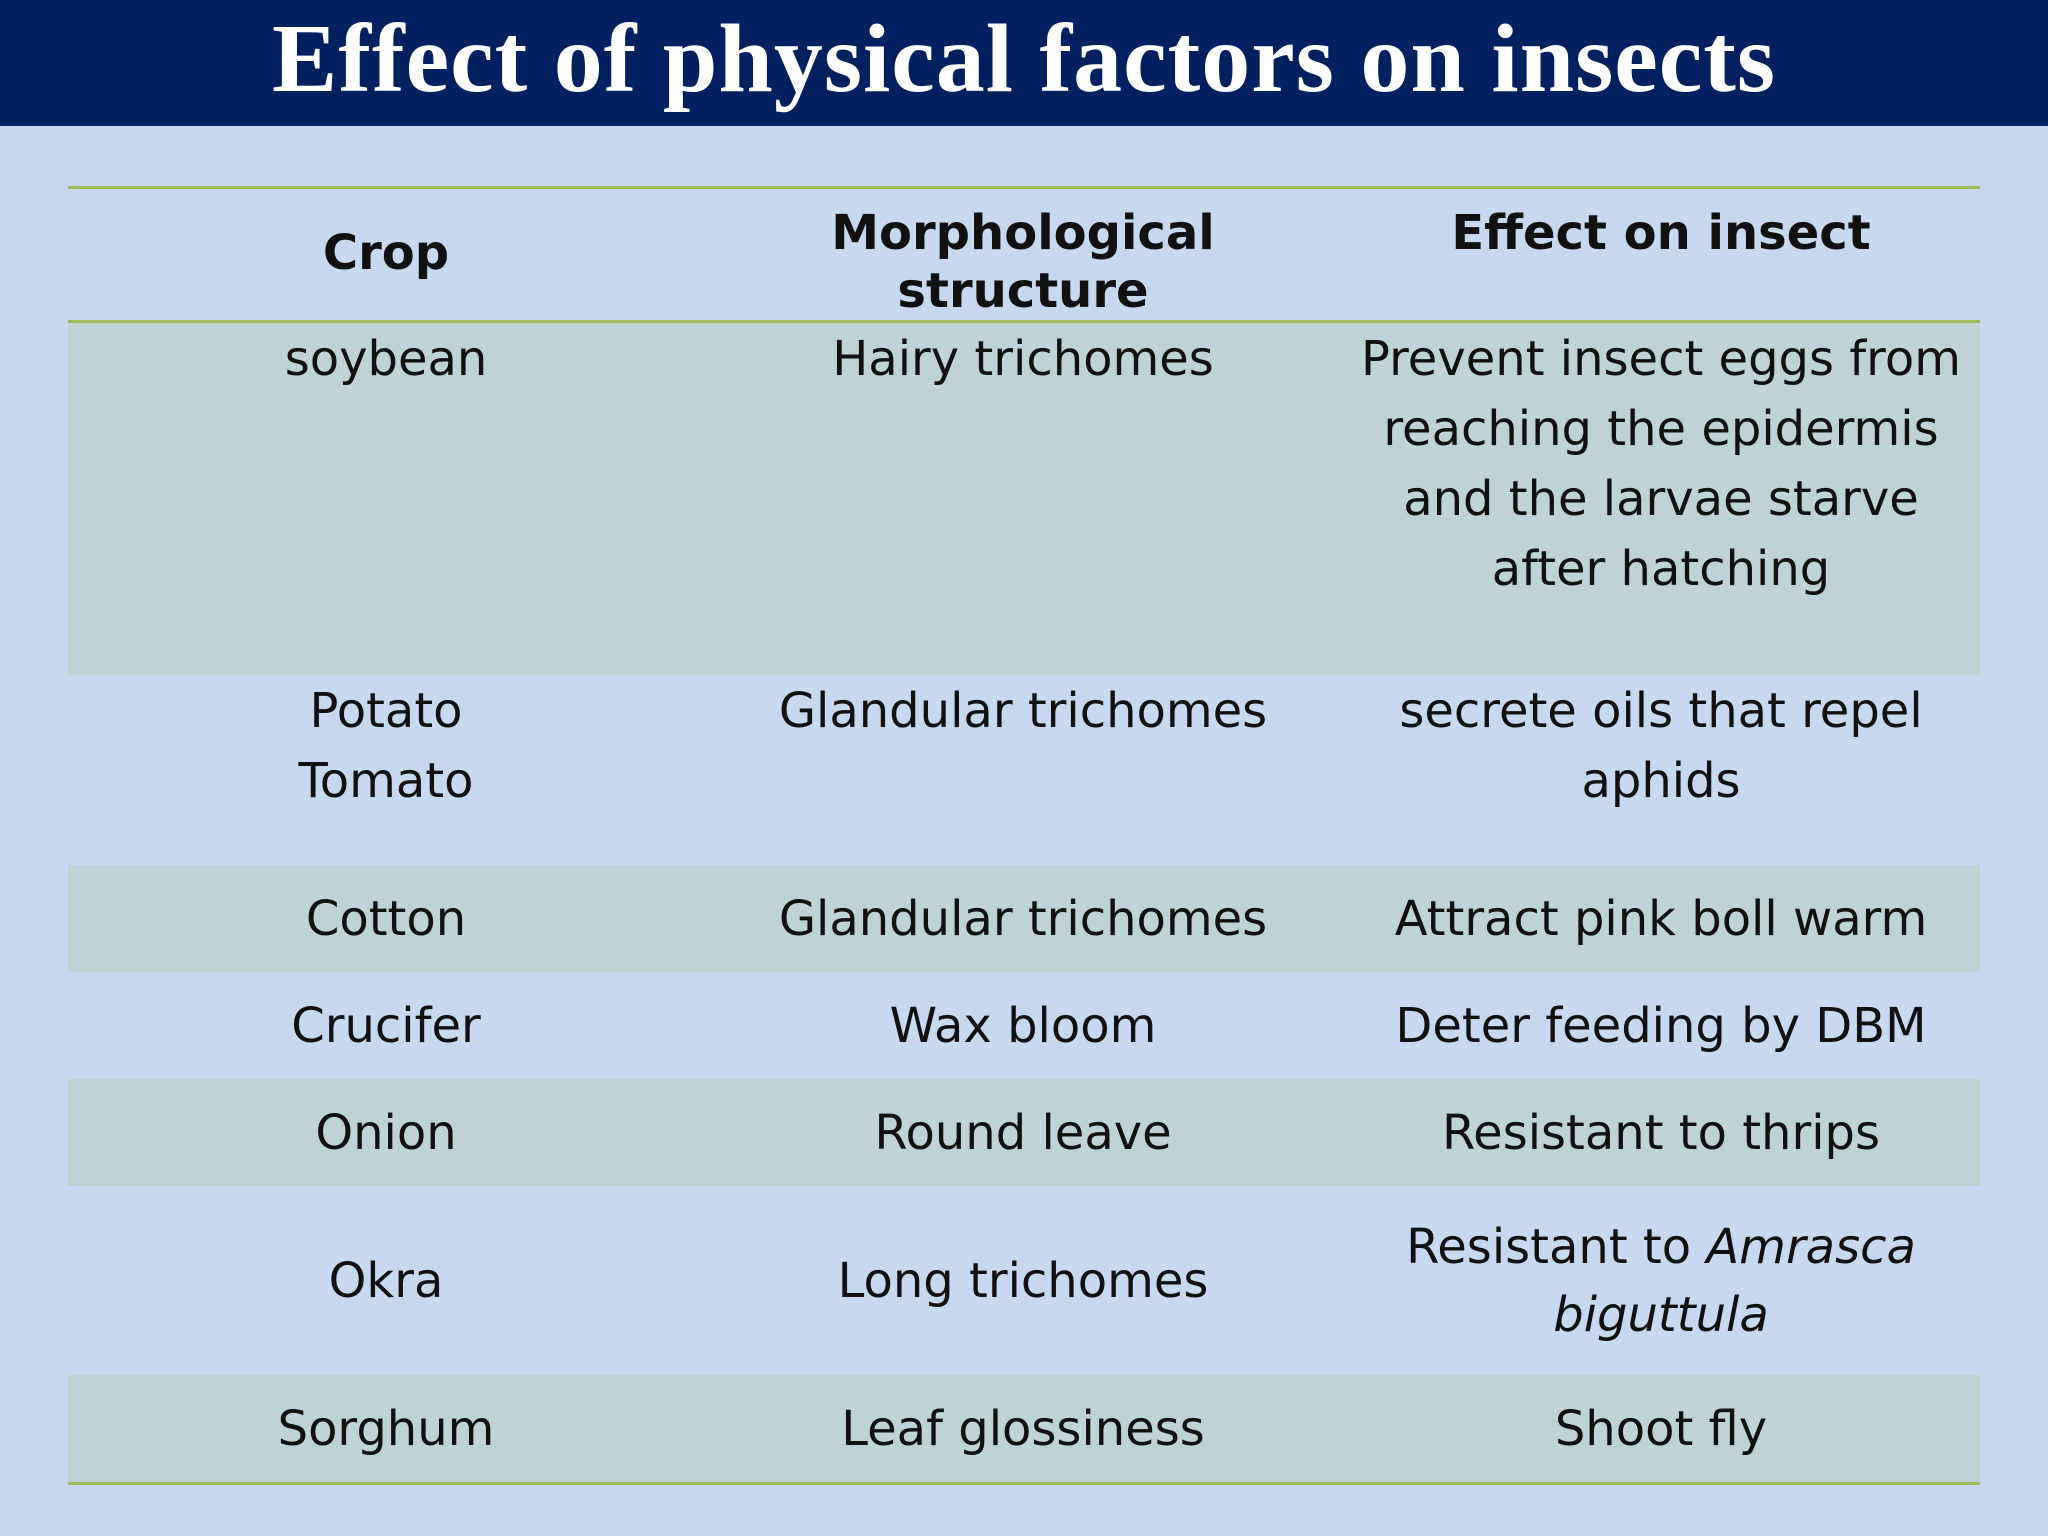  I want to click on effect-cell: Resistant to Amrasca biguttula, so click(1661, 1280).